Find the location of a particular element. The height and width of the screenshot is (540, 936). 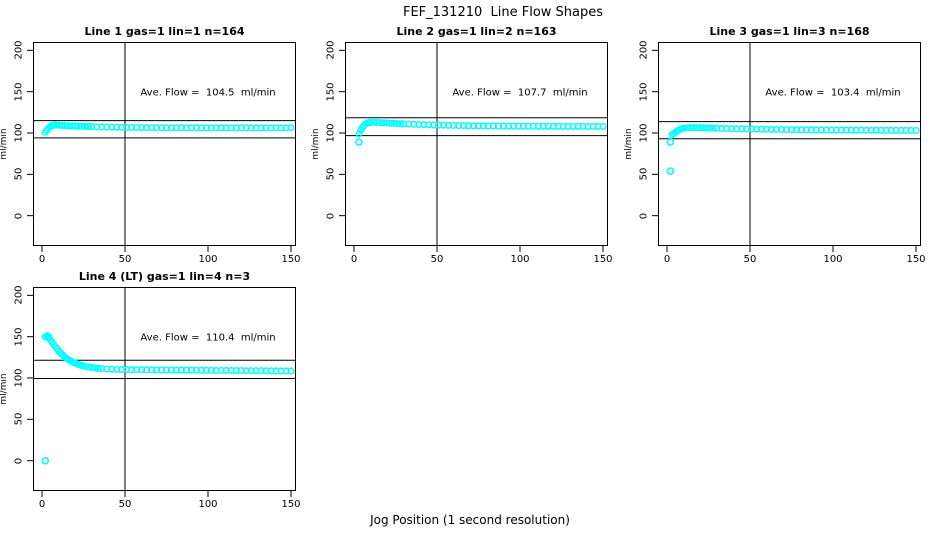

x-axis-label: Jog Position (1 second resolution) is located at coordinates (470, 520).